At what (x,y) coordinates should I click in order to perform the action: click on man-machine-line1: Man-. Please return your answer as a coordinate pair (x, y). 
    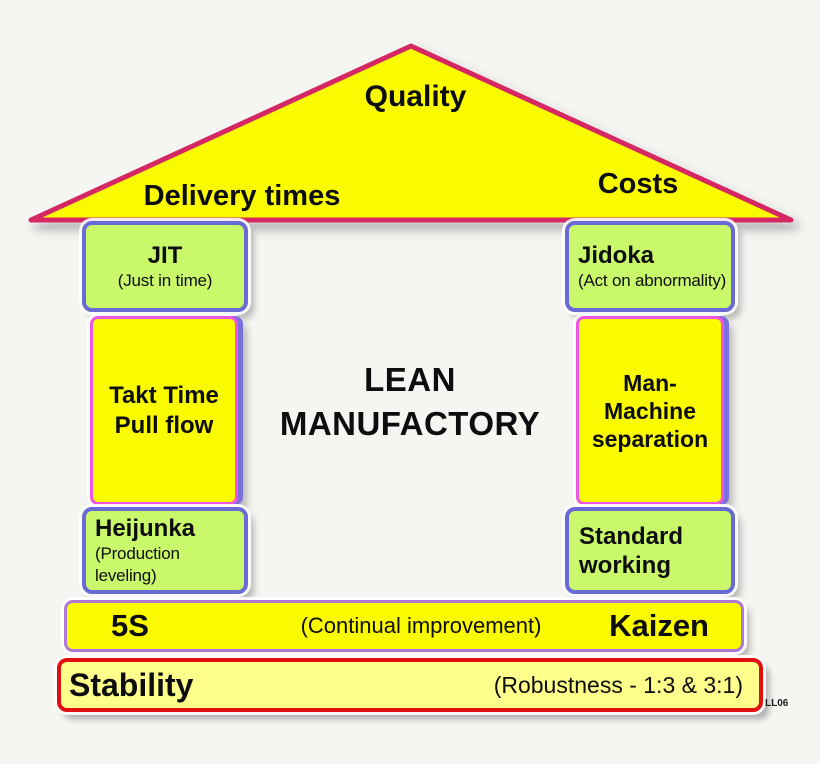
    Looking at the image, I should click on (650, 382).